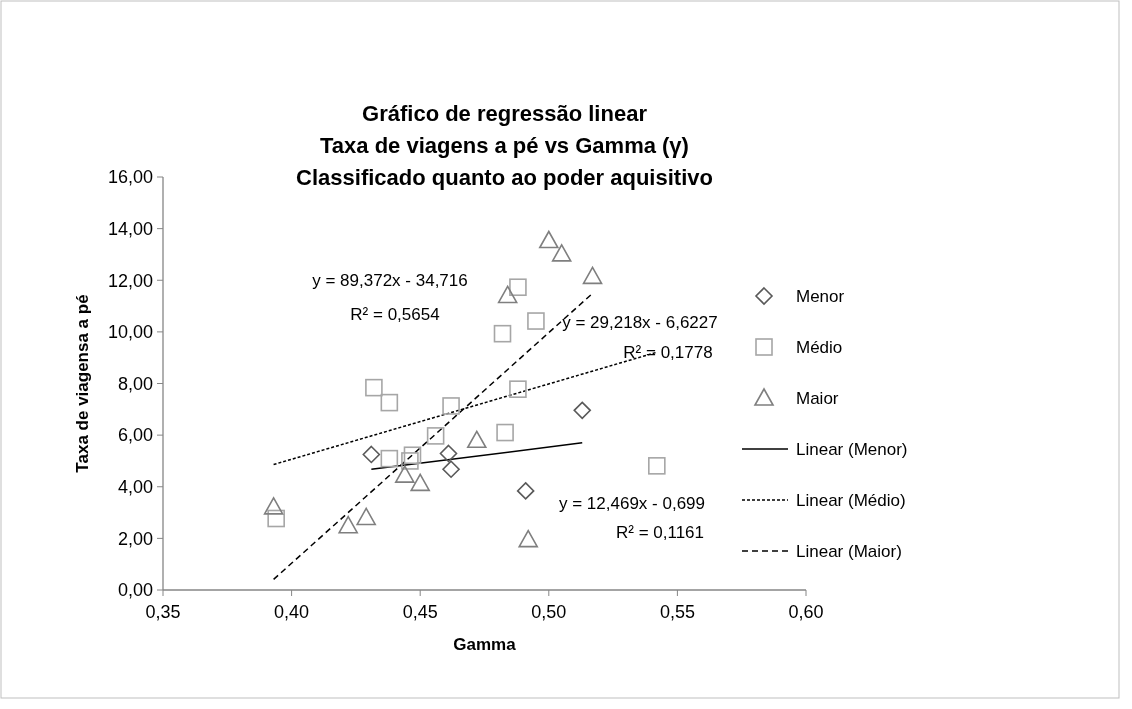  I want to click on x-tick-label: 0,60, so click(806, 612).